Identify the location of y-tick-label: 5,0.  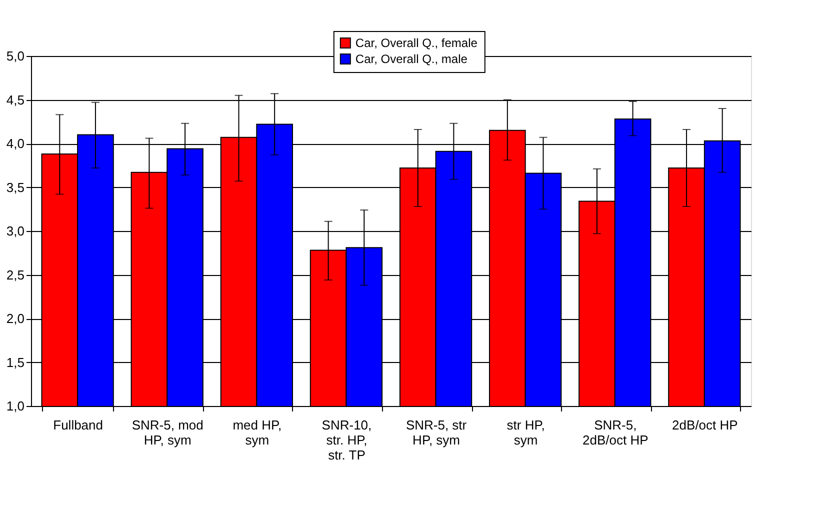
(15, 56).